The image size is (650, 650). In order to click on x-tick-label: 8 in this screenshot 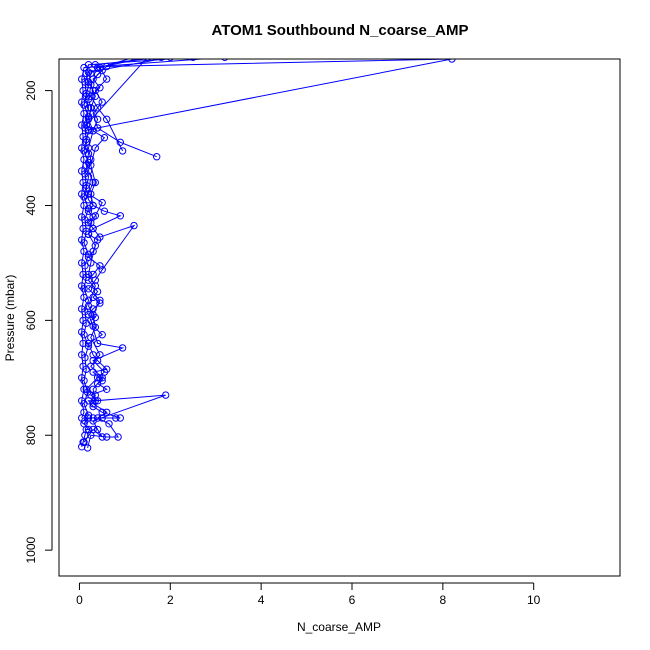, I will do `click(442, 600)`.